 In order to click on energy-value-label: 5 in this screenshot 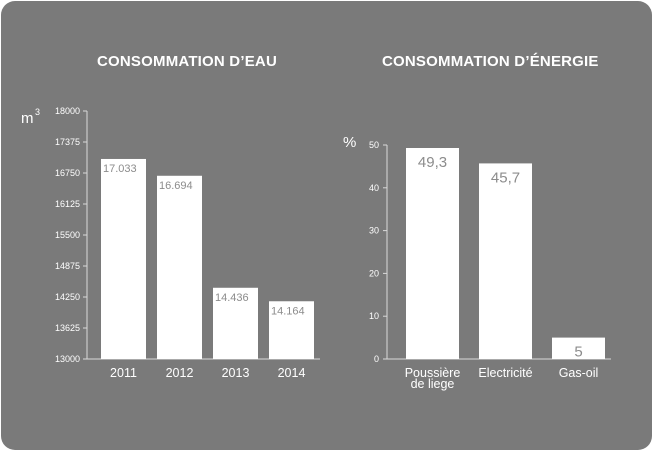, I will do `click(578, 352)`.